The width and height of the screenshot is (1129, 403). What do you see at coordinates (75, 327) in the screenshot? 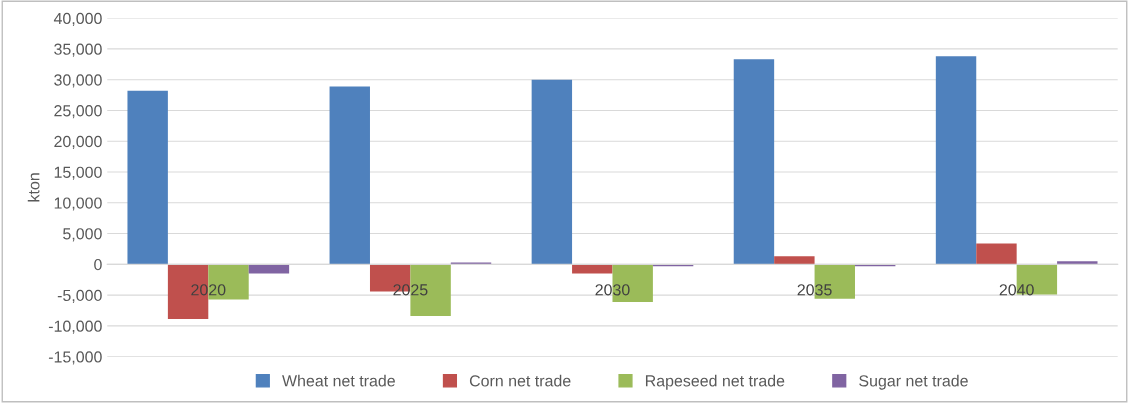
I see `y-tick-label: -10,000` at bounding box center [75, 327].